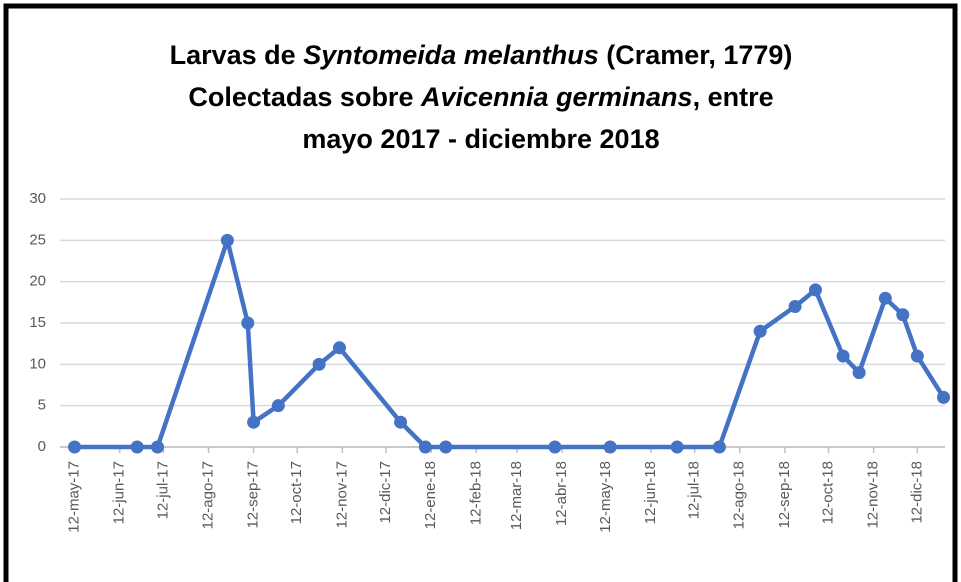 Image resolution: width=961 pixels, height=582 pixels. Describe the element at coordinates (784, 495) in the screenshot. I see `x-tick-label: 12-sep-18` at that location.